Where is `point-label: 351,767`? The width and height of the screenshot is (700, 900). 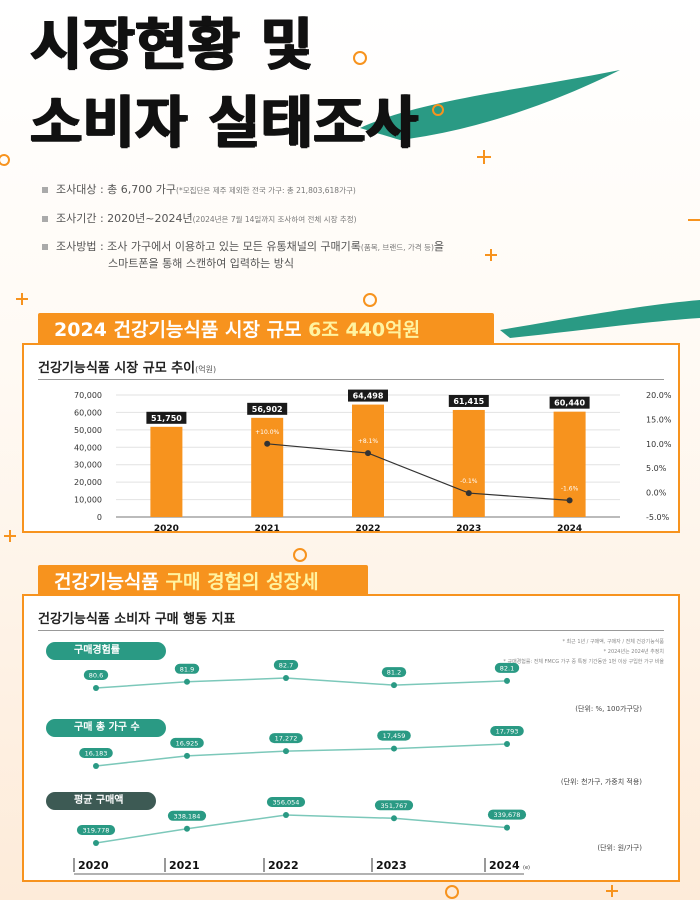 point-label: 351,767 is located at coordinates (394, 806).